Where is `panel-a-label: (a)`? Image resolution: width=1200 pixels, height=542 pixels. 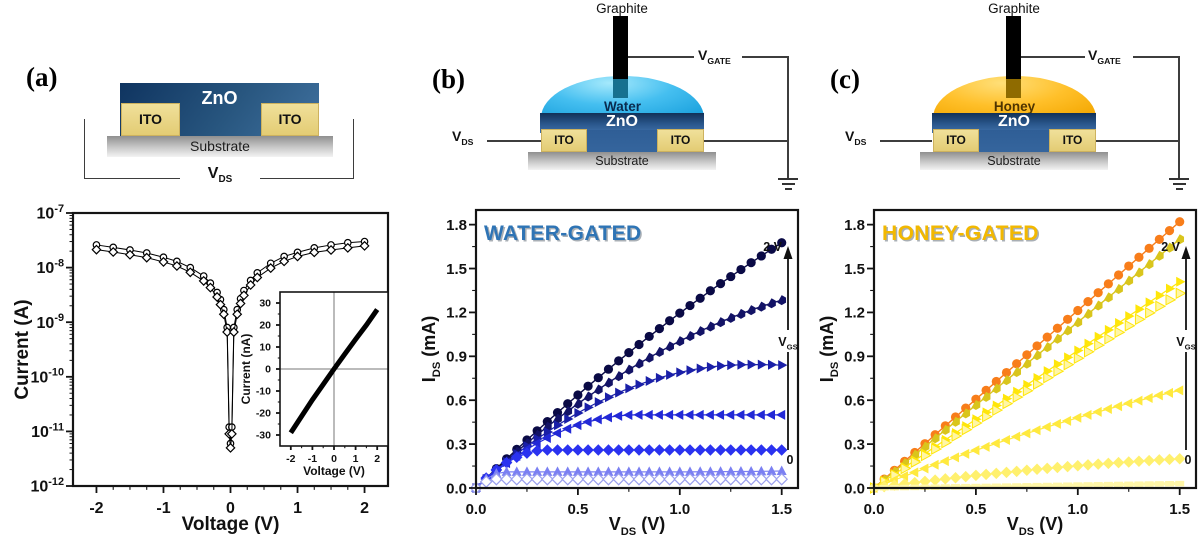 panel-a-label: (a) is located at coordinates (42, 77).